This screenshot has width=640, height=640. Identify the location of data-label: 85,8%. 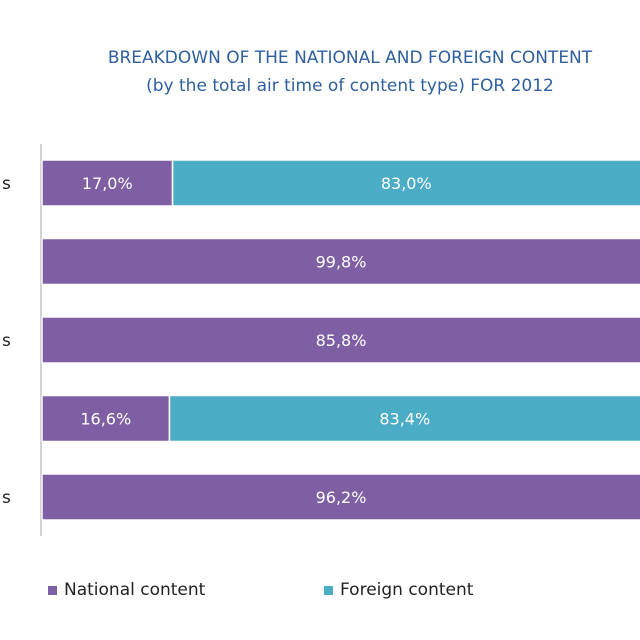
(341, 340).